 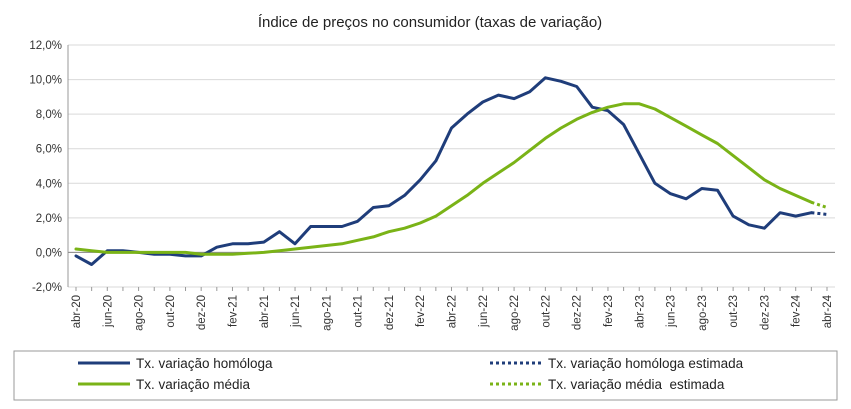 What do you see at coordinates (49, 150) in the screenshot?
I see `y-tick-label: 6,0%` at bounding box center [49, 150].